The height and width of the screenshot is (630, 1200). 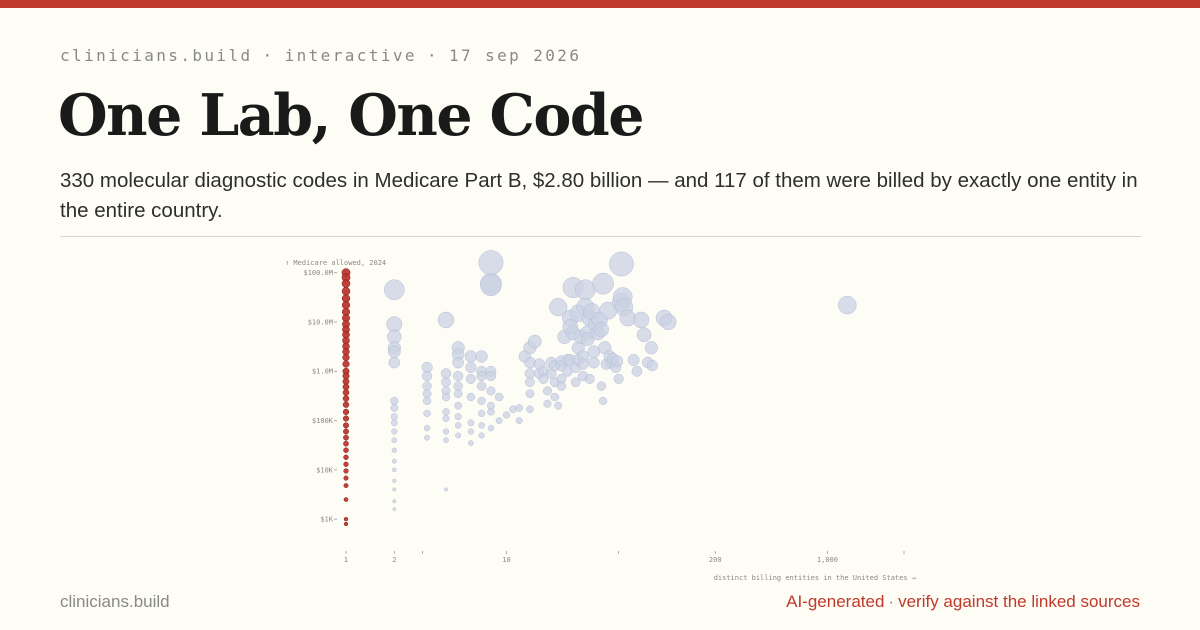 I want to click on kicker-site: clinicians.build, so click(x=156, y=55).